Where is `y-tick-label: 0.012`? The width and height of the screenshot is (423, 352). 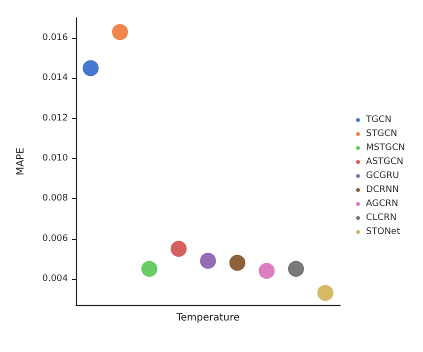
y-tick-label: 0.012 is located at coordinates (55, 118).